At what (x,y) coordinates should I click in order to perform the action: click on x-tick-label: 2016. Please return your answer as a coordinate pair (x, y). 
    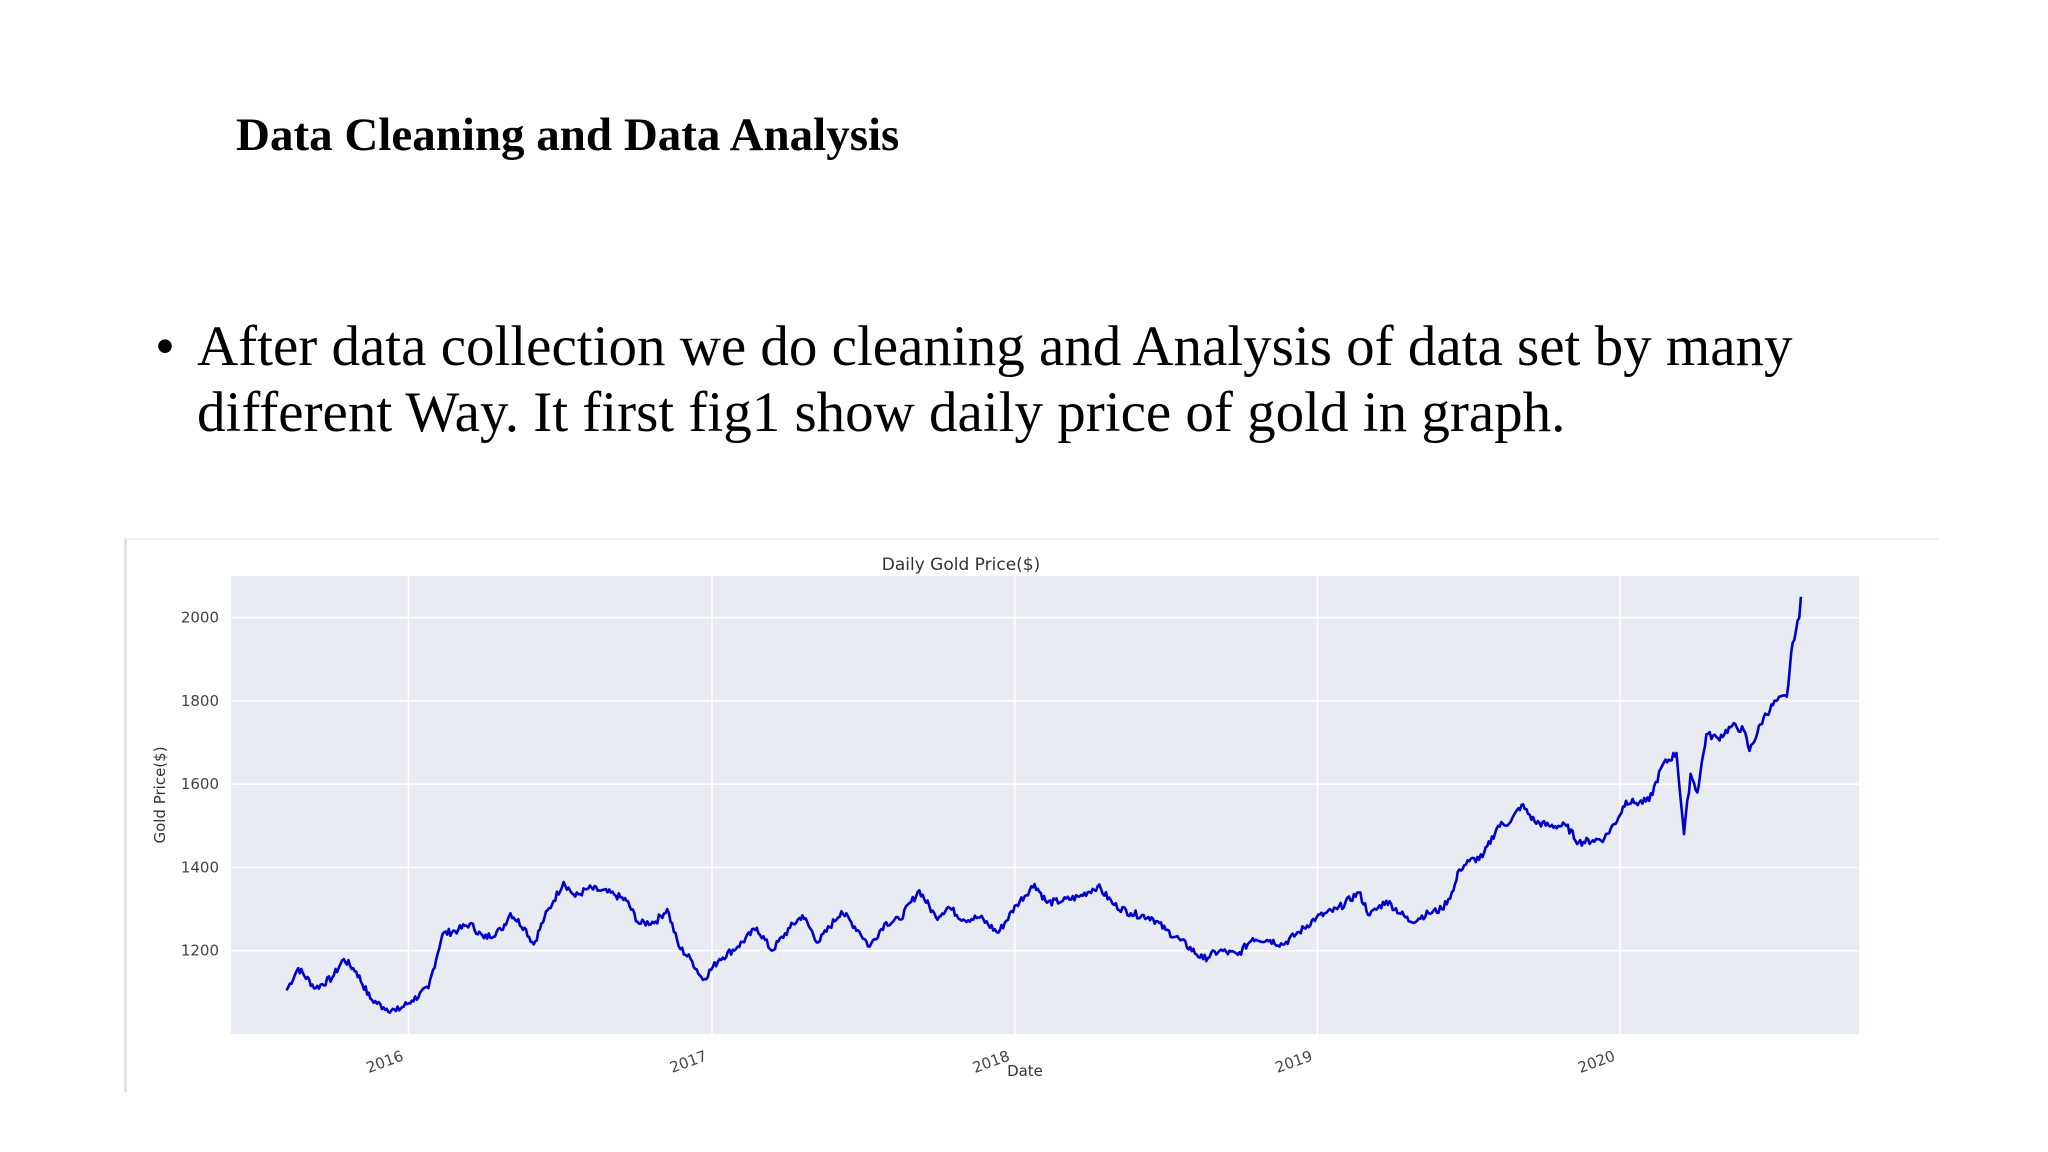
    Looking at the image, I should click on (385, 1062).